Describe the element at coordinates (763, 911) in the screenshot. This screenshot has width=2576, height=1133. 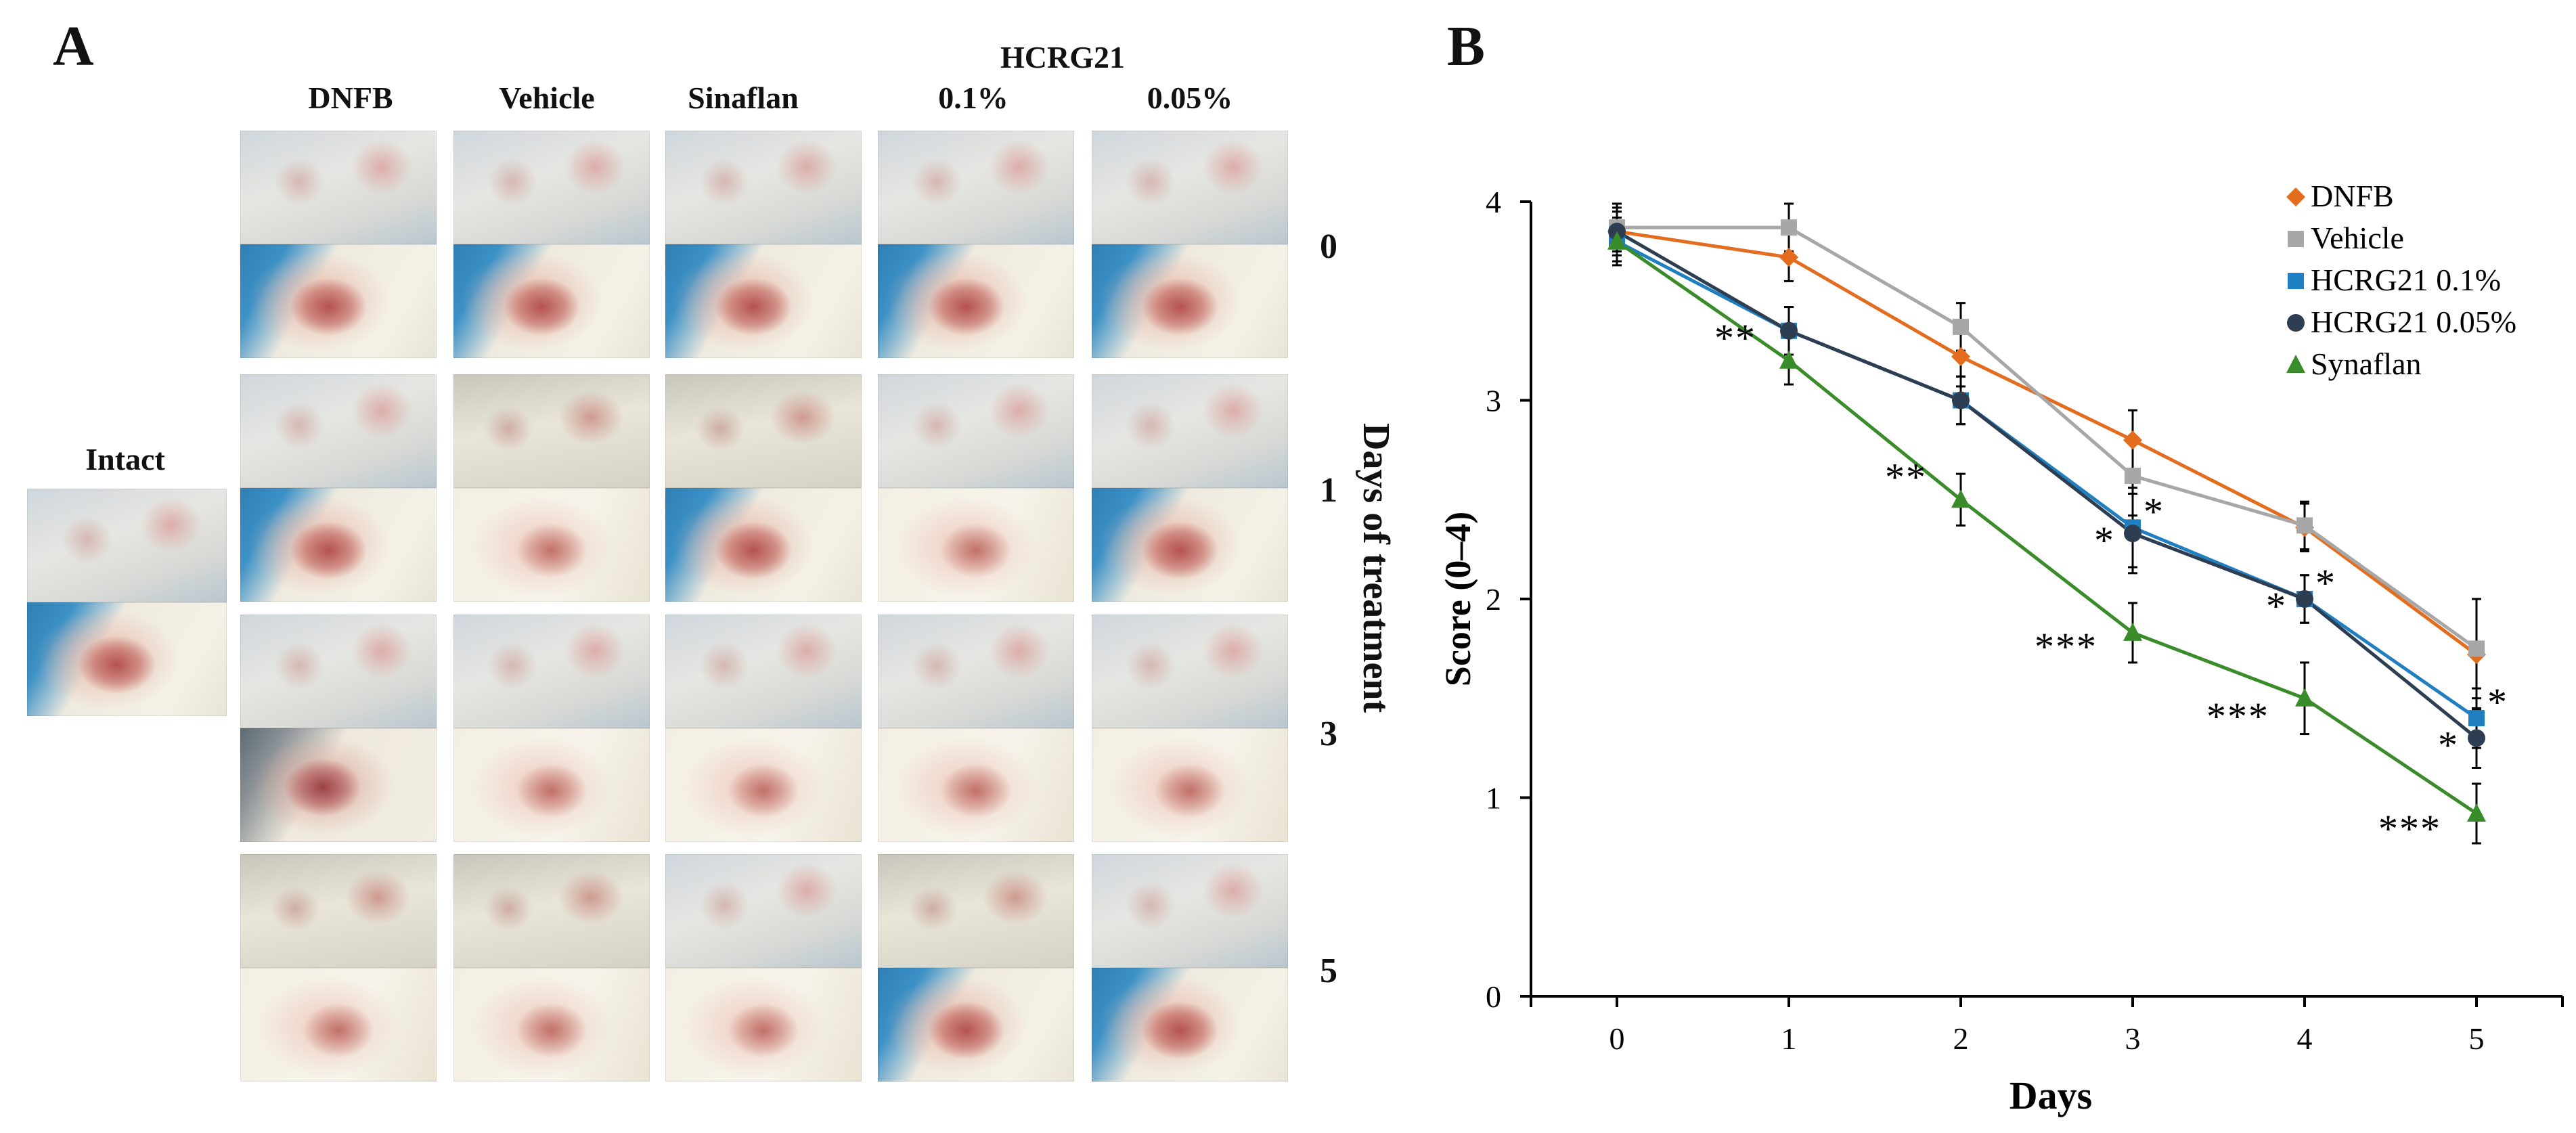
I see `photo-day5-col2-top` at that location.